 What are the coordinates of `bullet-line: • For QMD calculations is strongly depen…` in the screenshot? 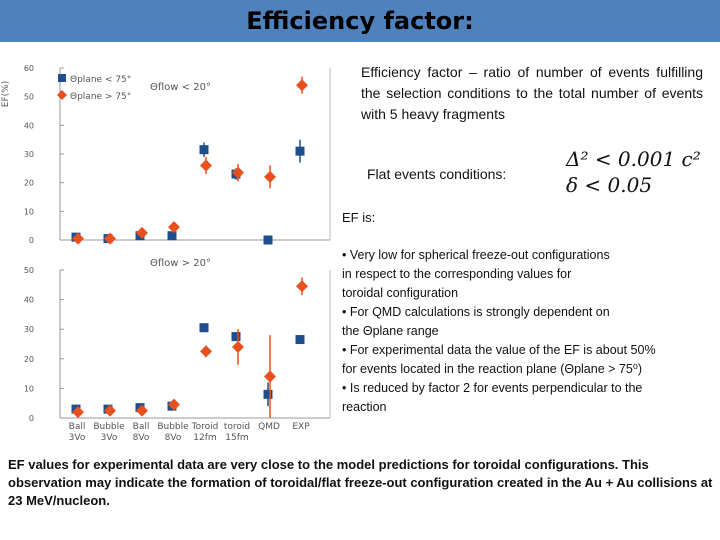 It's located at (476, 312).